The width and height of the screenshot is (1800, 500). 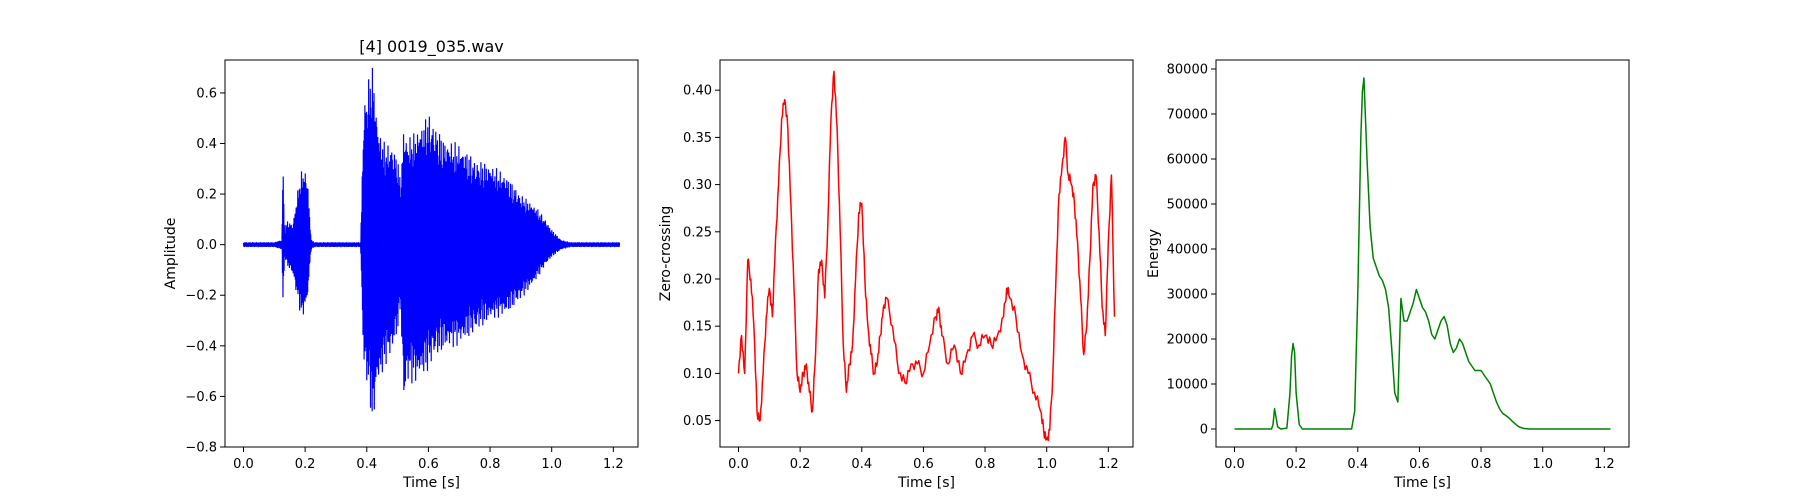 I want to click on y-tick-label: 0.10, so click(x=697, y=374).